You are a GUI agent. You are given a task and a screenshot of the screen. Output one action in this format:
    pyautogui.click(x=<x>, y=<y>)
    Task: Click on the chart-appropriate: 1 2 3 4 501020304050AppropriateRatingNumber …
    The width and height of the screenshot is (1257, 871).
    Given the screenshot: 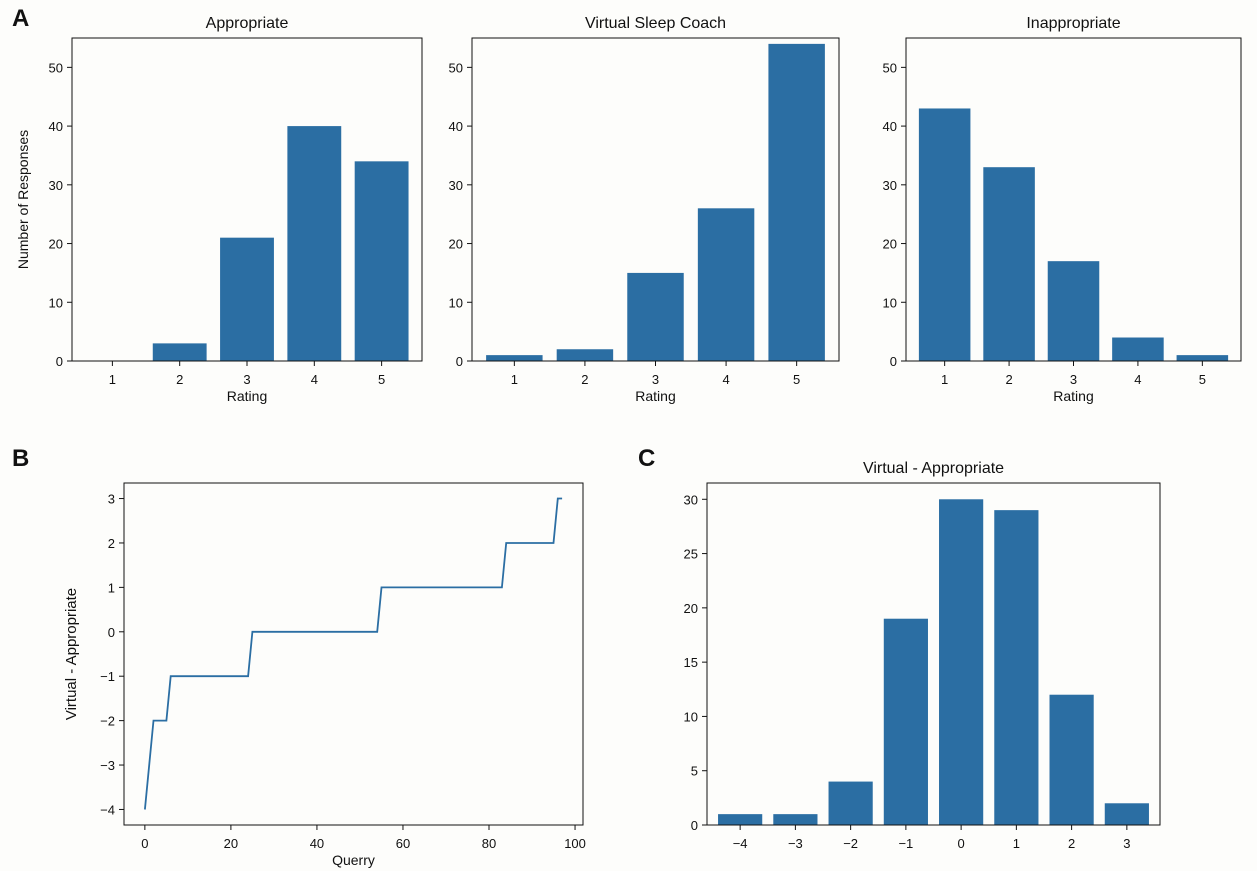 What is the action you would take?
    pyautogui.click(x=219, y=209)
    